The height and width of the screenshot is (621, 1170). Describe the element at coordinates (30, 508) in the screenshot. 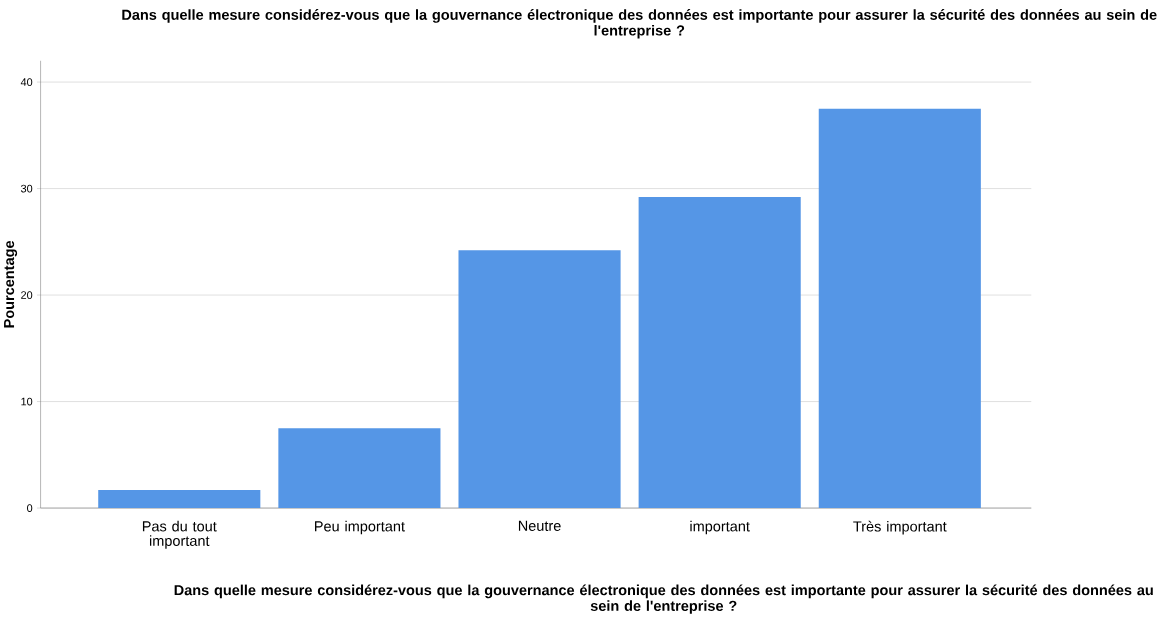

I see `y-tick-label: 0` at that location.